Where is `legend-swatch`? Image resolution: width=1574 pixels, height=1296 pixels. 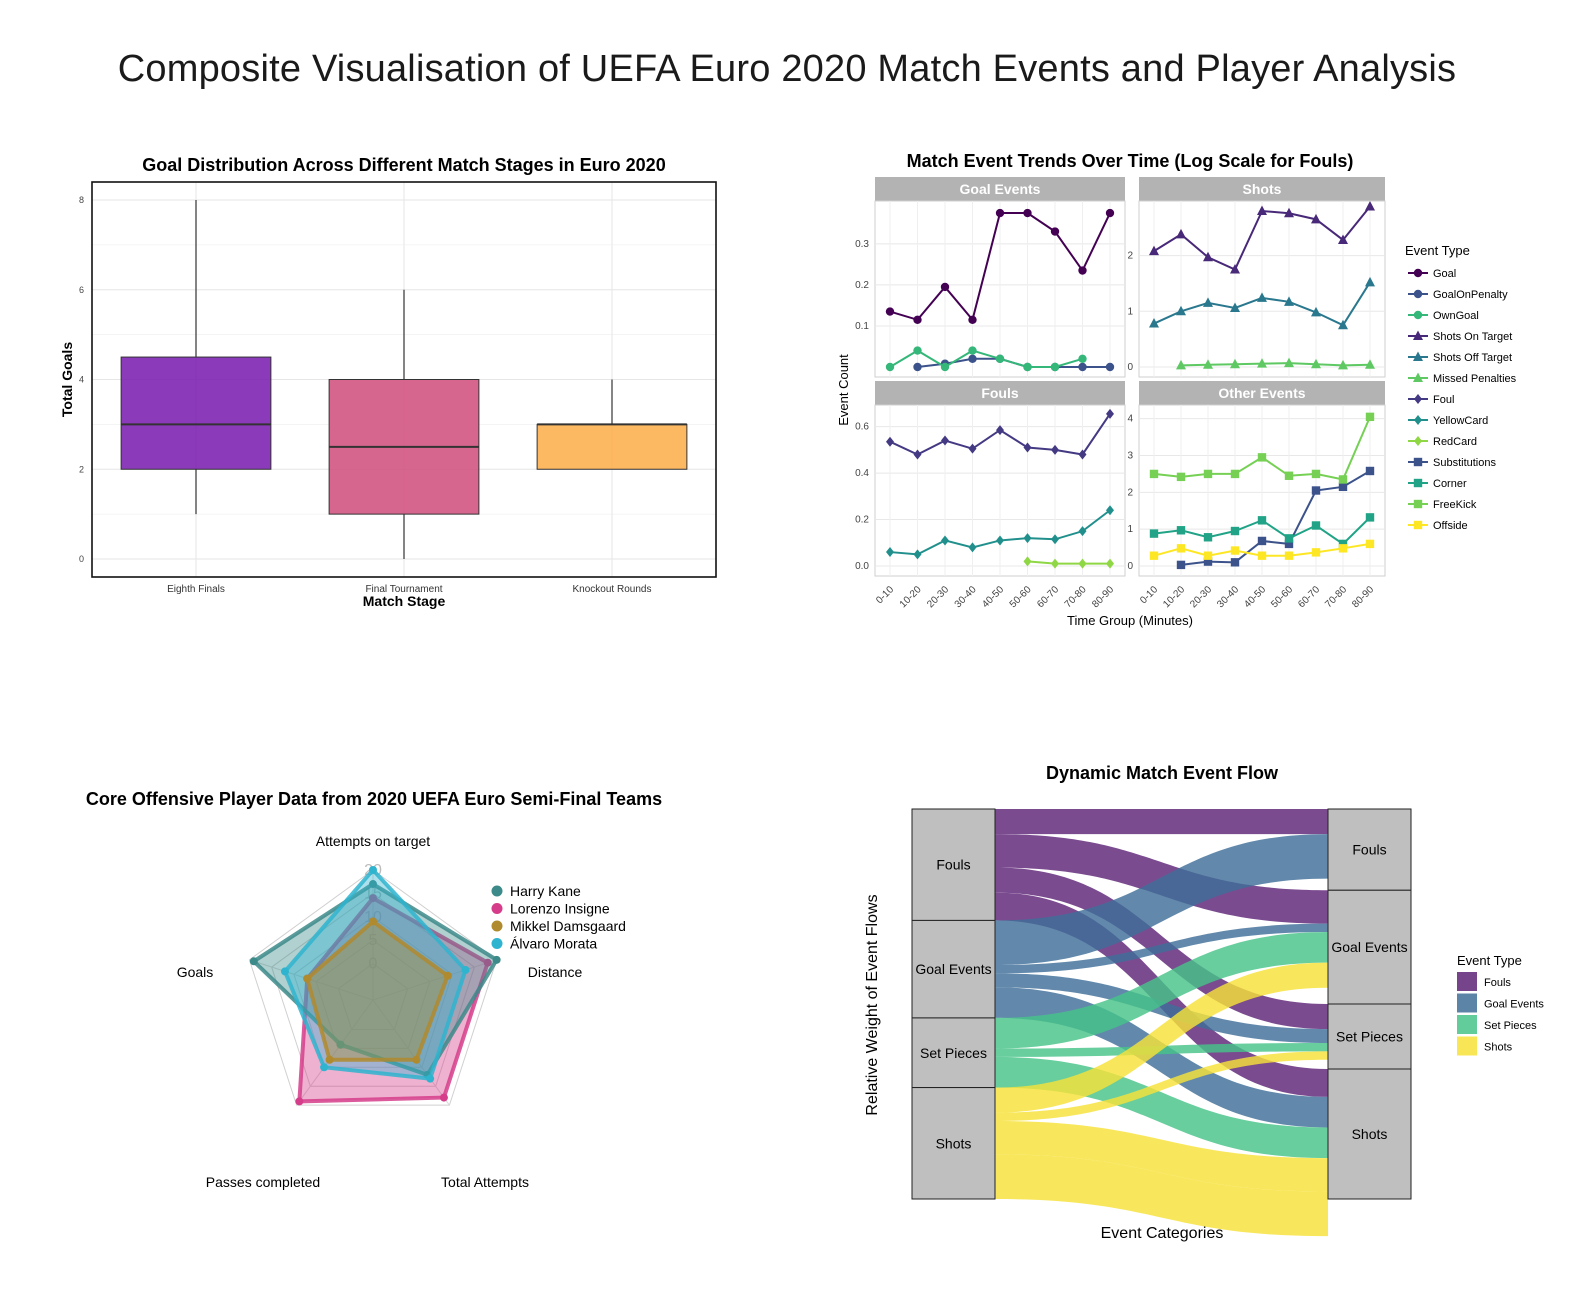
legend-swatch is located at coordinates (1467, 1024).